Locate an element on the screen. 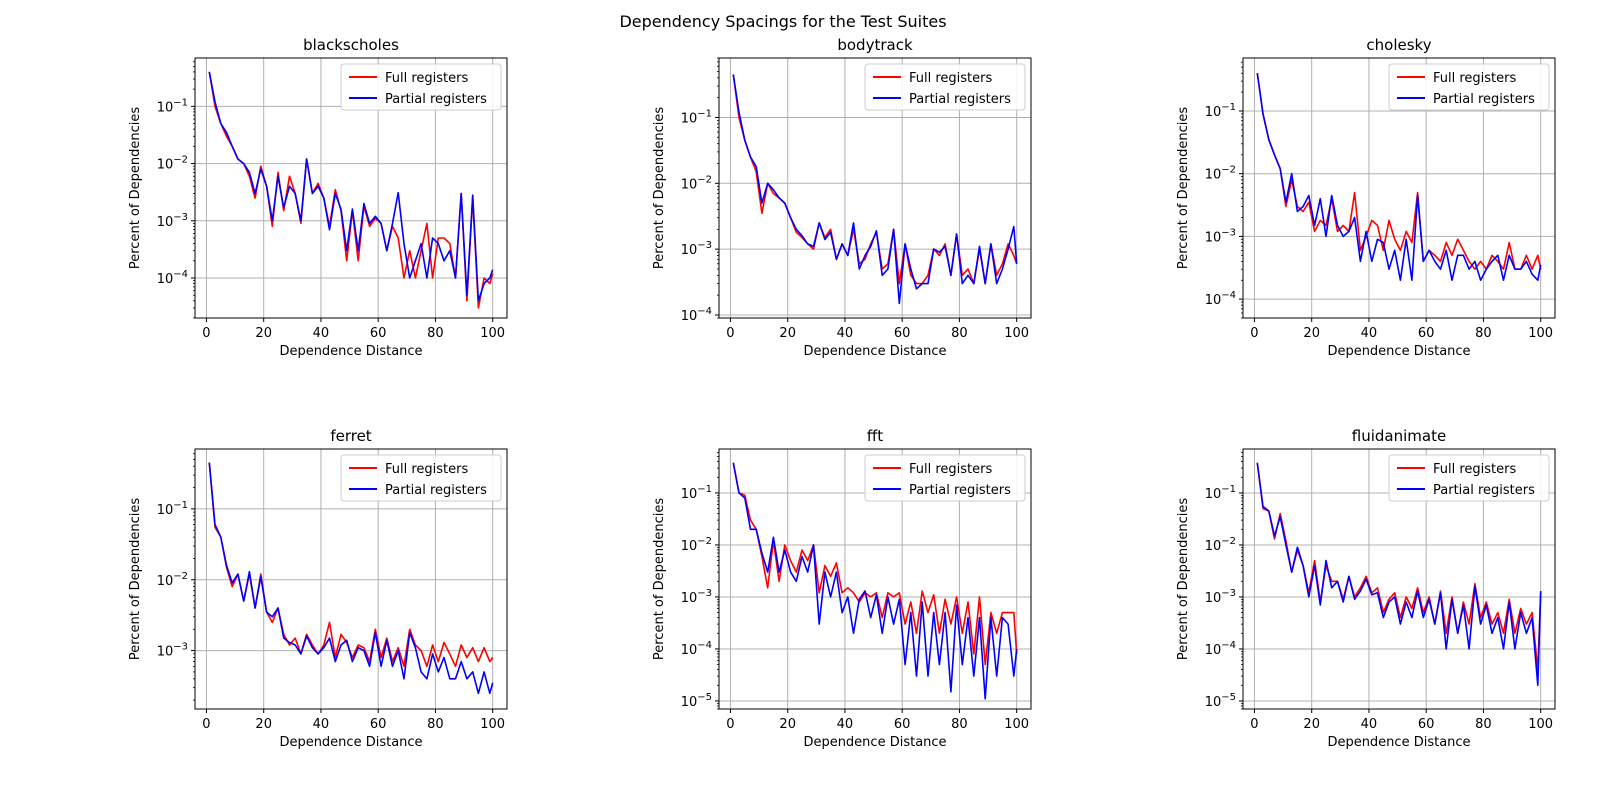  subplot-title: blackscholes is located at coordinates (351, 45).